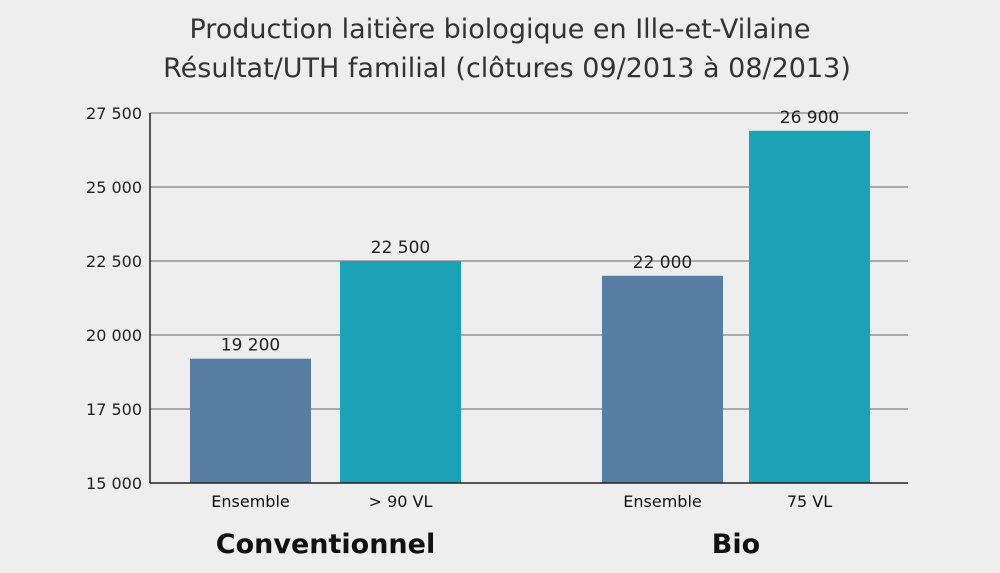 This screenshot has height=573, width=1000. Describe the element at coordinates (114, 261) in the screenshot. I see `y-tick-label: 22 500` at that location.